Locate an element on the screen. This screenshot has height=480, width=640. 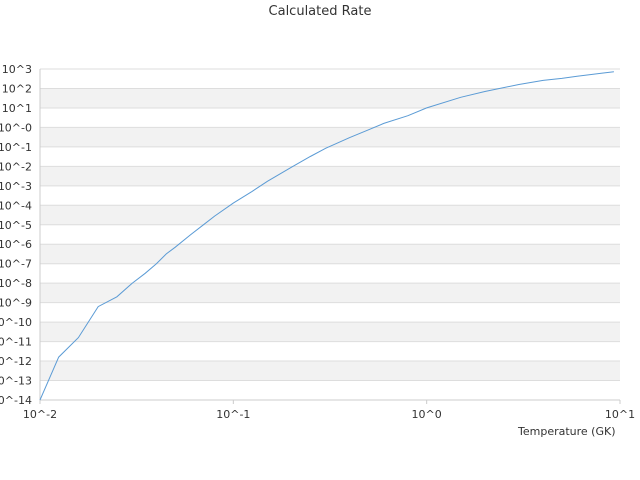
y-tick-label: 10^-11 is located at coordinates (16, 342).